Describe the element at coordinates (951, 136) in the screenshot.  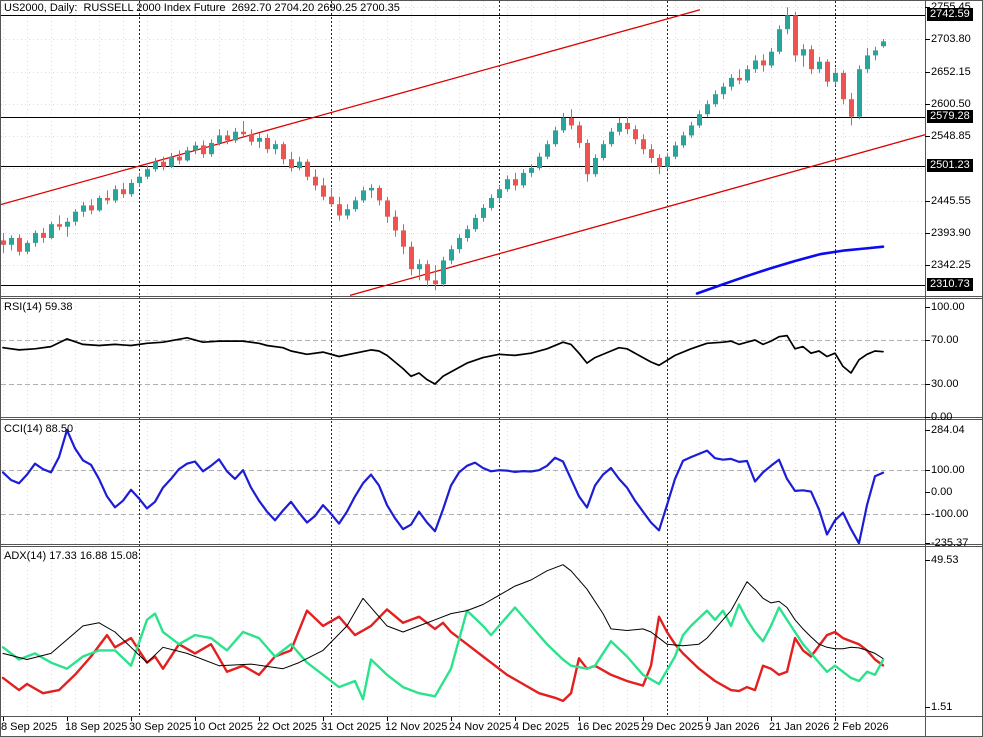
I see `price-axis-label: 2548.85` at that location.